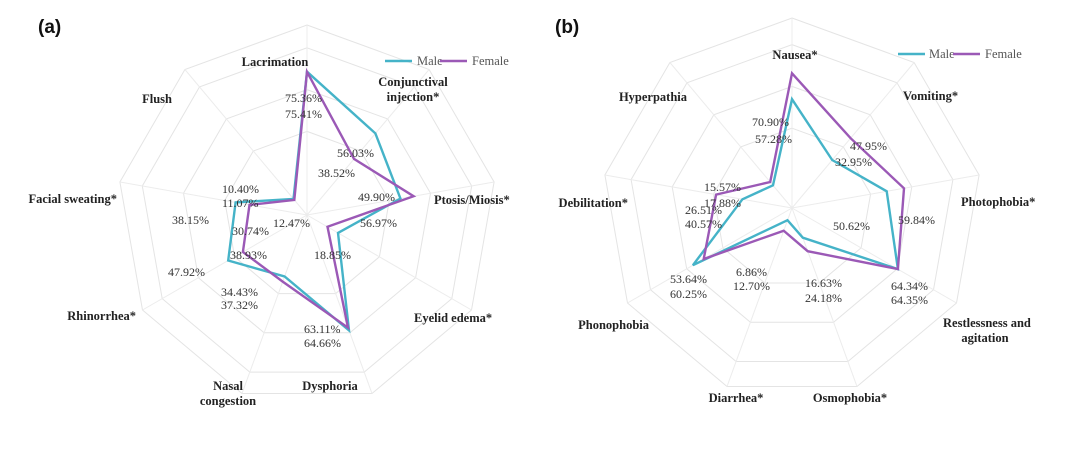 This screenshot has width=1080, height=454. What do you see at coordinates (228, 393) in the screenshot?
I see `axis-label-nasal-congestion: Nasal congestion` at bounding box center [228, 393].